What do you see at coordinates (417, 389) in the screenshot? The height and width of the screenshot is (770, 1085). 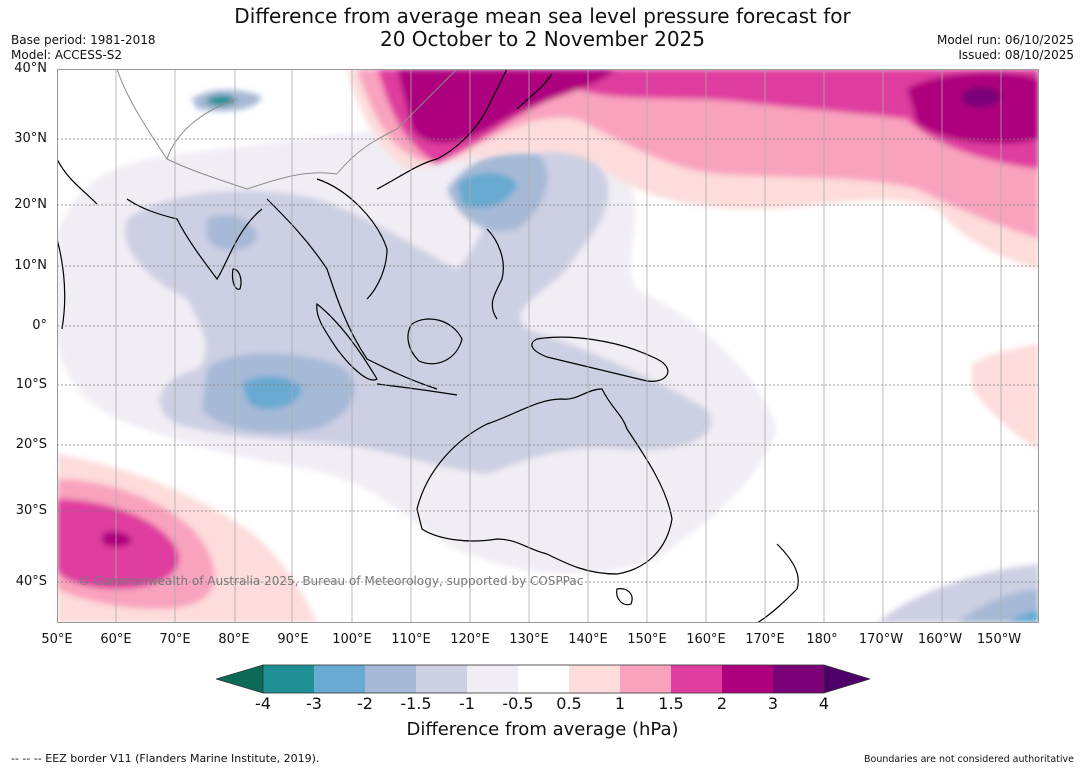 I see `java-outline` at bounding box center [417, 389].